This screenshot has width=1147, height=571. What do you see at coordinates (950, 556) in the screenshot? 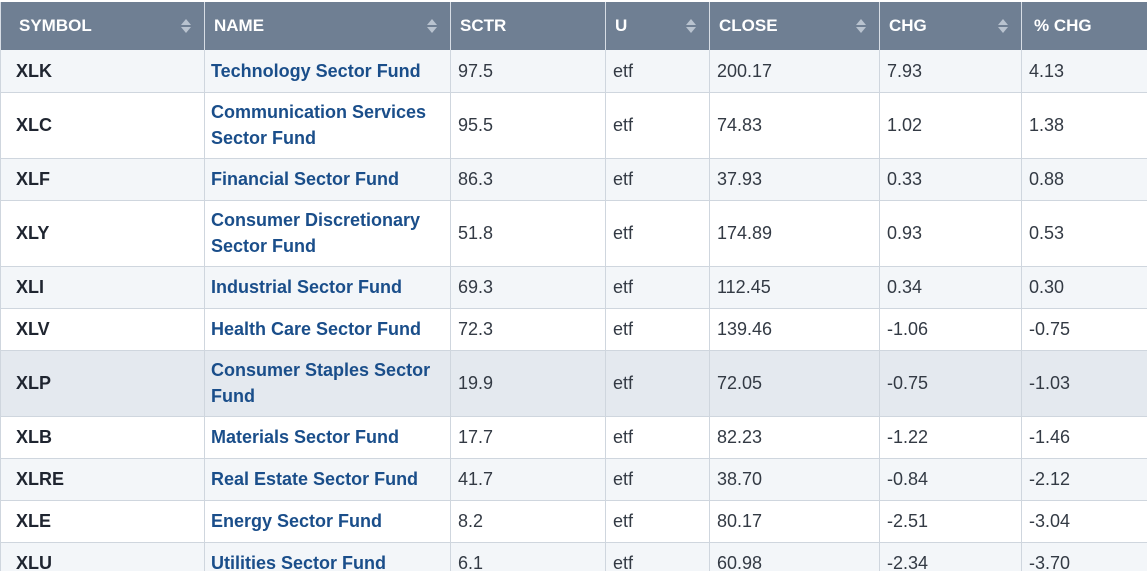
I see `chg-cell: -2.34` at bounding box center [950, 556].